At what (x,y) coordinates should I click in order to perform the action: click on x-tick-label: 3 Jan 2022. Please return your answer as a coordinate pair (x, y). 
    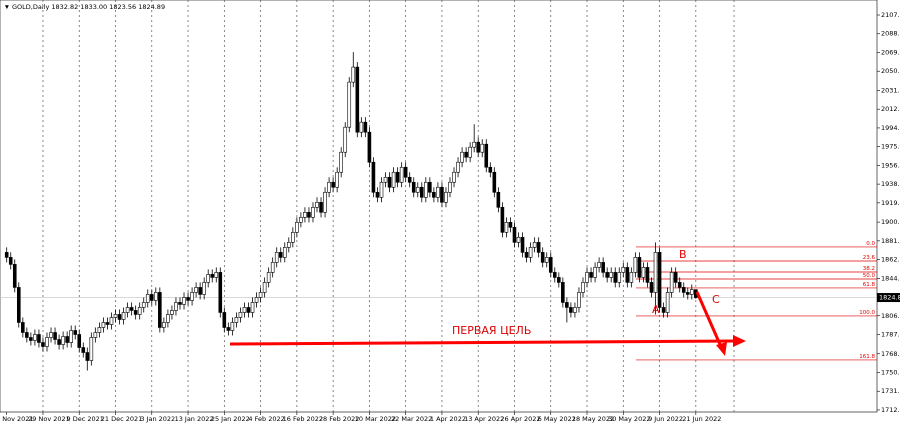
    Looking at the image, I should click on (157, 419).